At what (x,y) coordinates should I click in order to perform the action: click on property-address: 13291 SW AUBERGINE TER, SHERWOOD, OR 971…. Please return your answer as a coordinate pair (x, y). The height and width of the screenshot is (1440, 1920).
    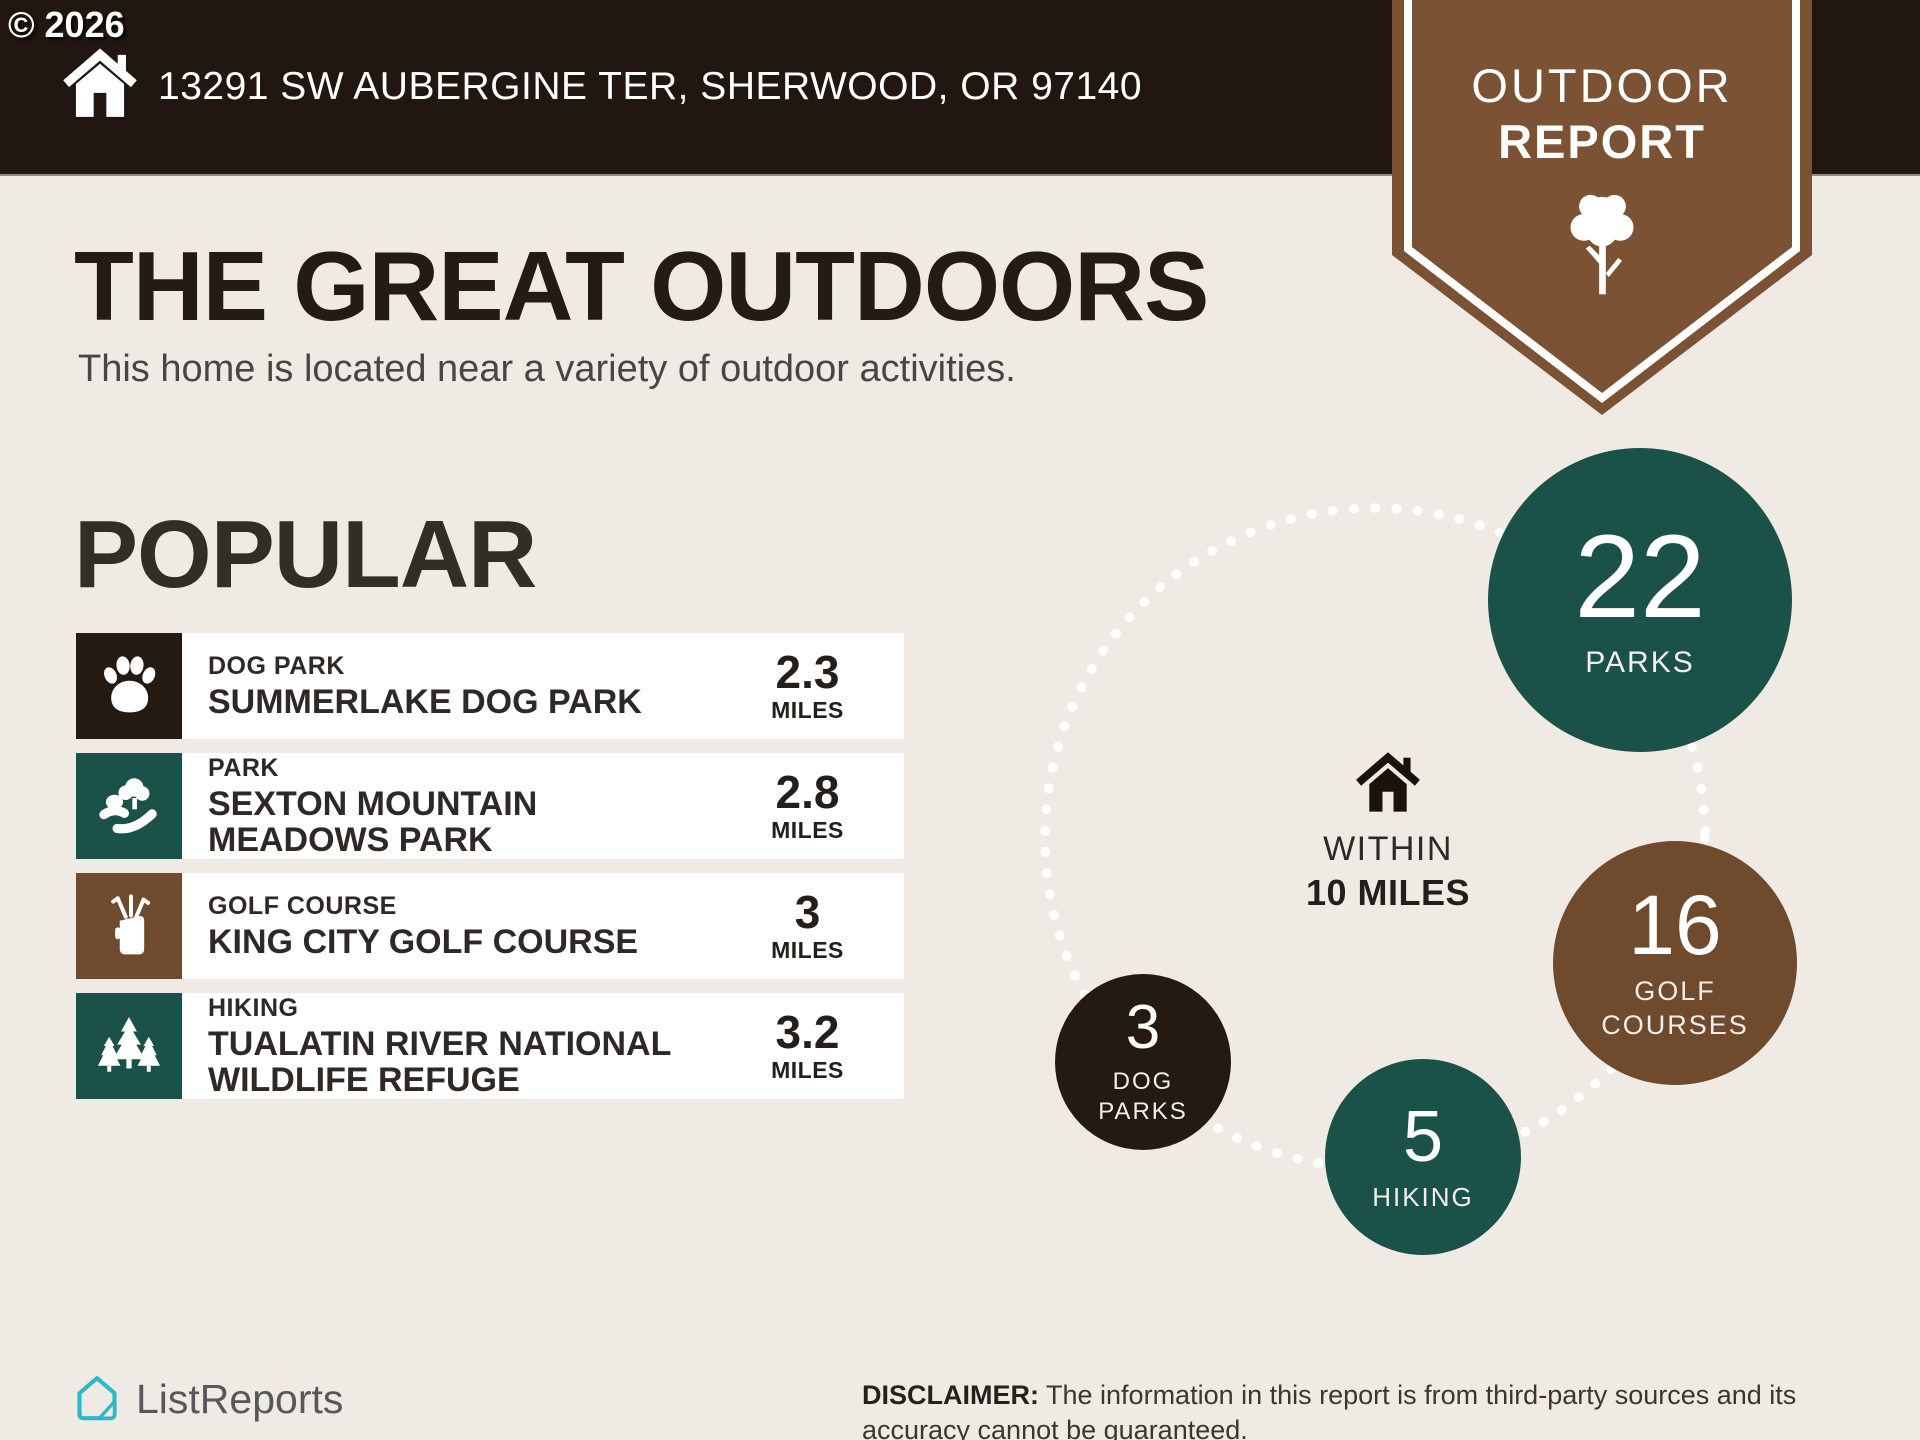
    Looking at the image, I should click on (650, 86).